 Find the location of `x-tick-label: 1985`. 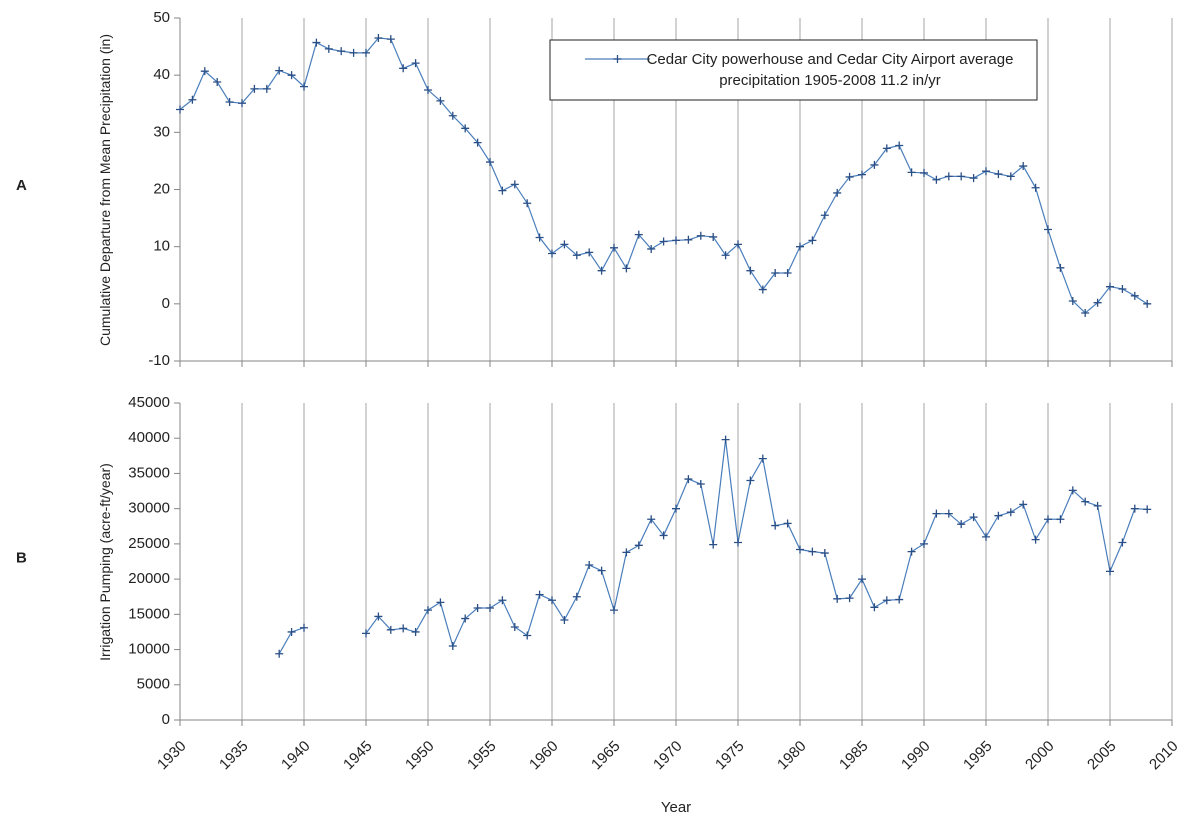

x-tick-label: 1985 is located at coordinates (854, 756).